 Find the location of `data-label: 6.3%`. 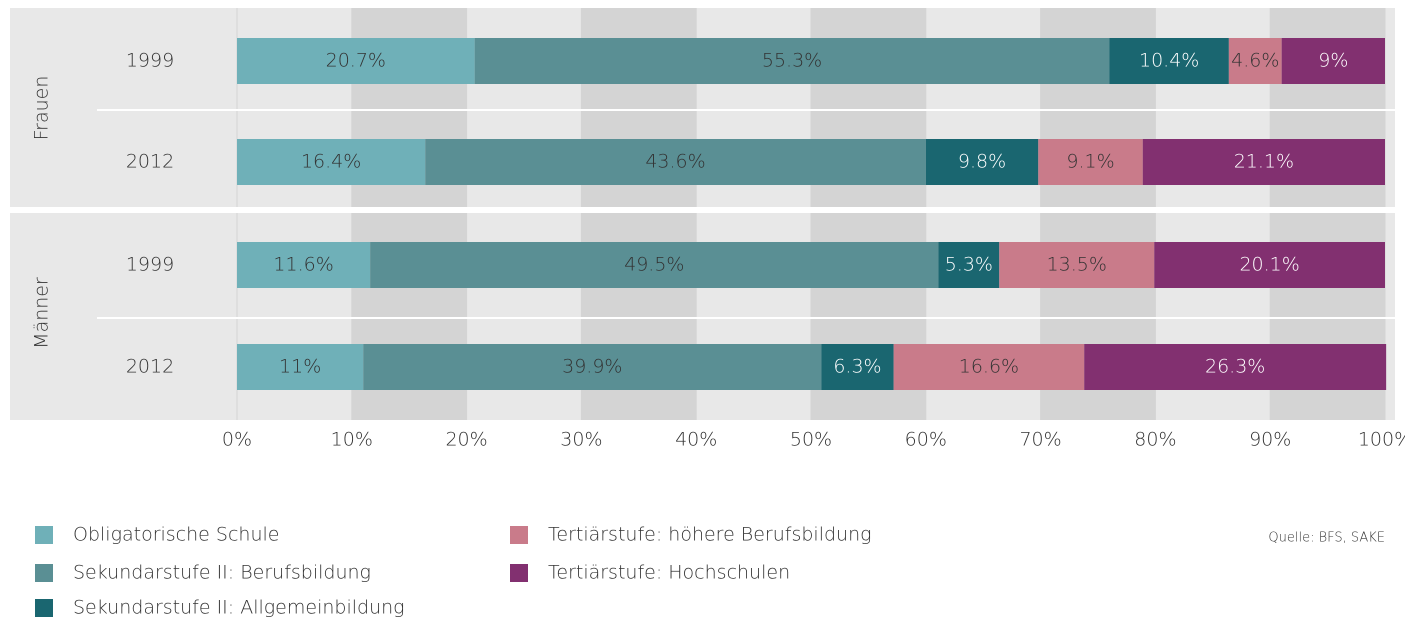

data-label: 6.3% is located at coordinates (857, 367).